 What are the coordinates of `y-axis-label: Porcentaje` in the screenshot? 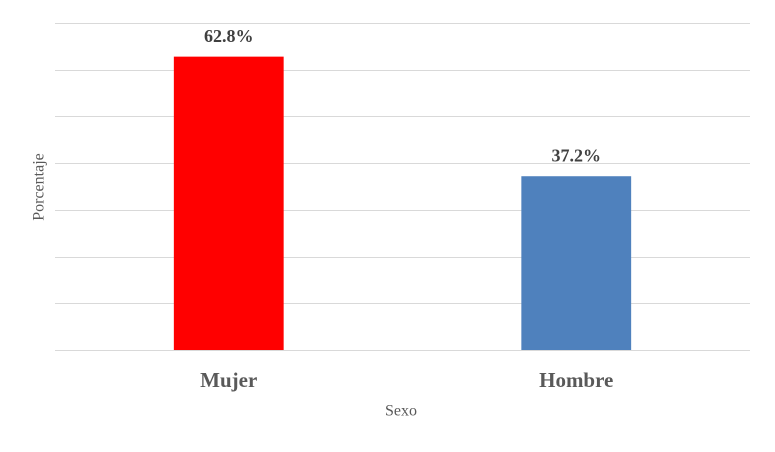 It's located at (39, 187).